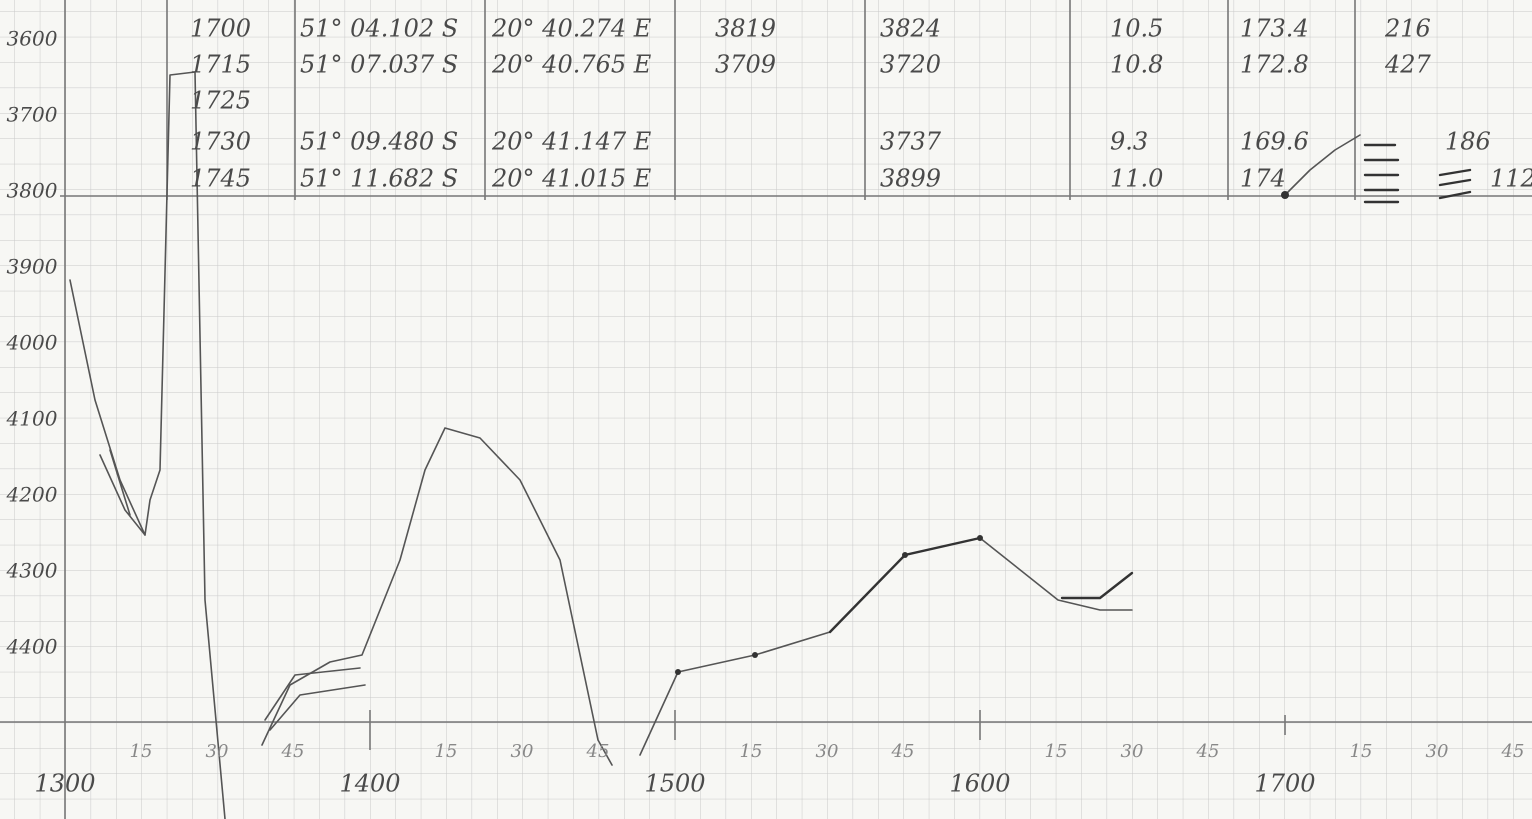  What do you see at coordinates (1274, 29) in the screenshot?
I see `table-cell: 173.4` at bounding box center [1274, 29].